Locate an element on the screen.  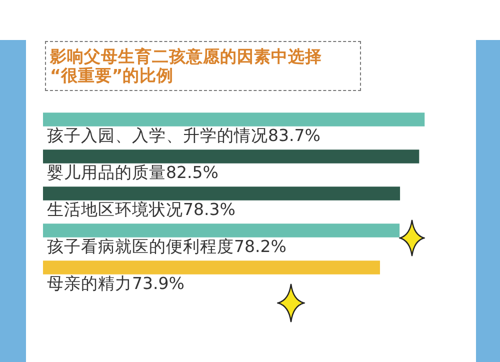
data-label: 73.9% is located at coordinates (158, 283).